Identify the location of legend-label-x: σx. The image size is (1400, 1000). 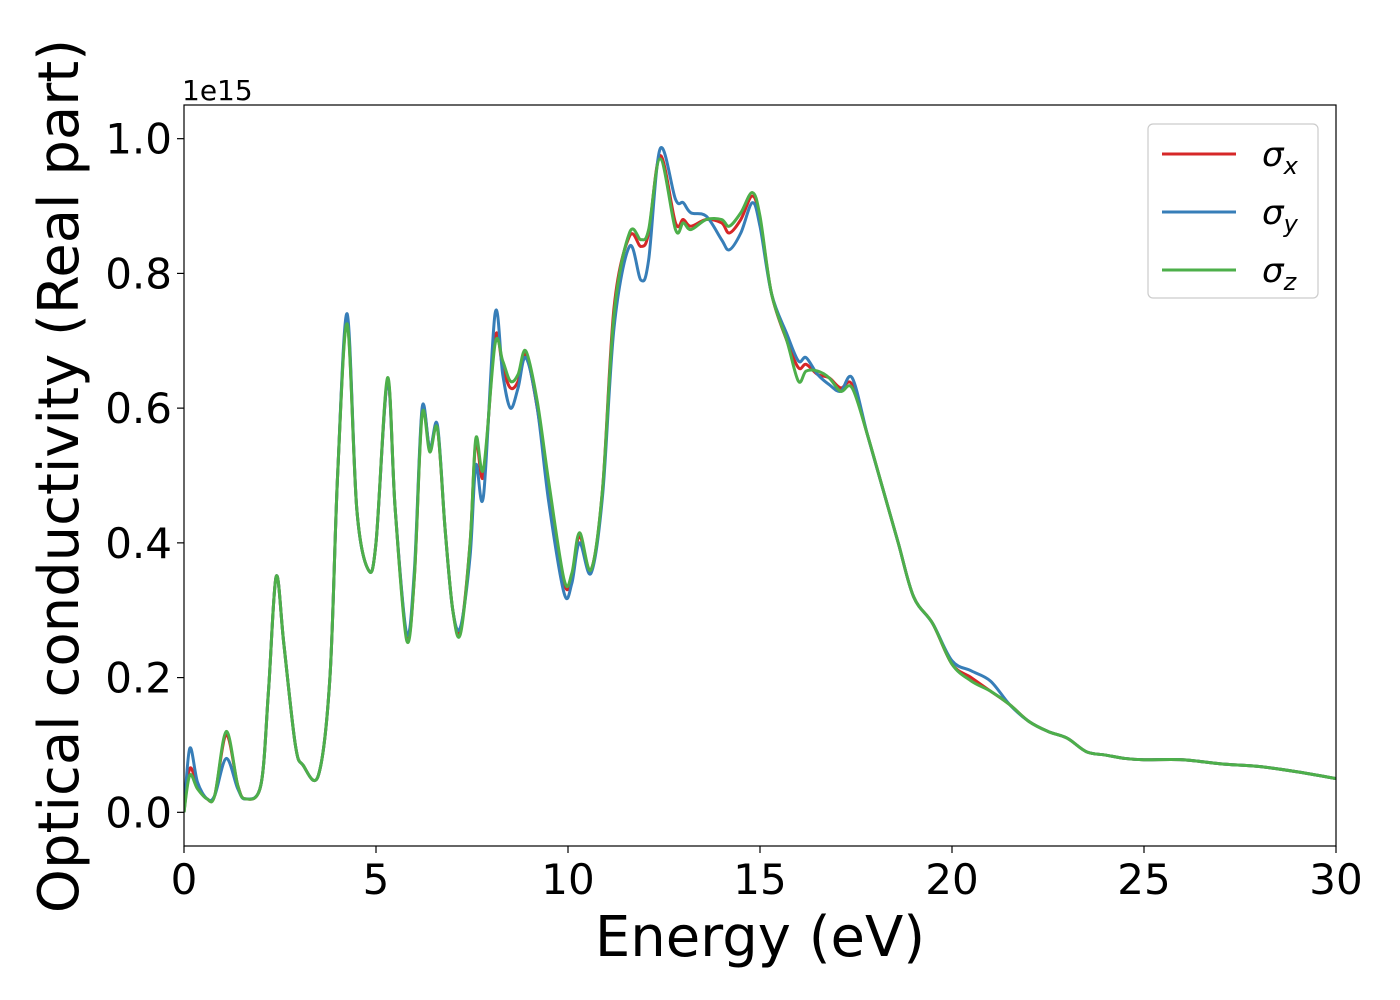
(1280, 157).